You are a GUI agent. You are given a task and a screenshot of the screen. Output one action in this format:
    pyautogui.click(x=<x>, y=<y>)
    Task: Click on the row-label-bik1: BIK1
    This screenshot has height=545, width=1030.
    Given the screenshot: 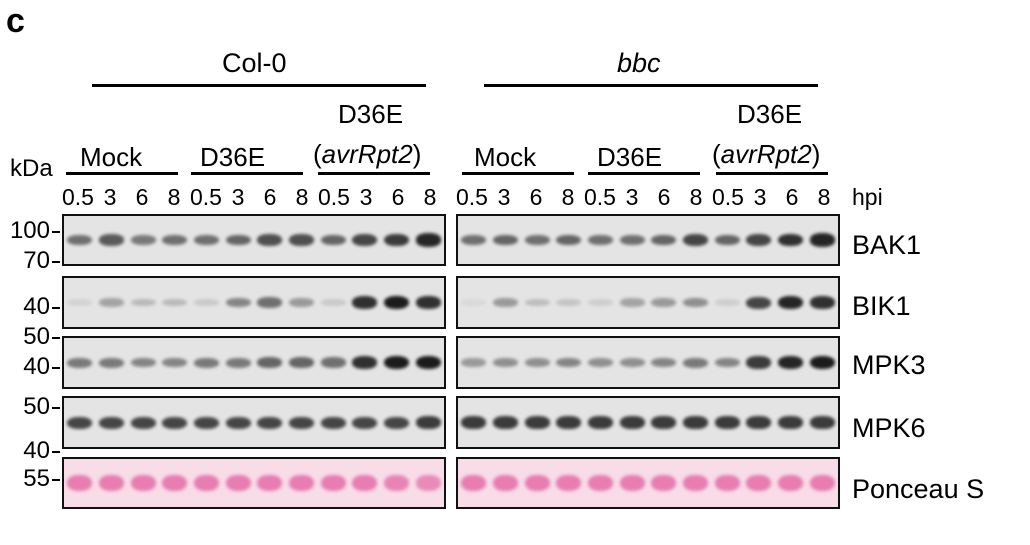 What is the action you would take?
    pyautogui.click(x=881, y=306)
    